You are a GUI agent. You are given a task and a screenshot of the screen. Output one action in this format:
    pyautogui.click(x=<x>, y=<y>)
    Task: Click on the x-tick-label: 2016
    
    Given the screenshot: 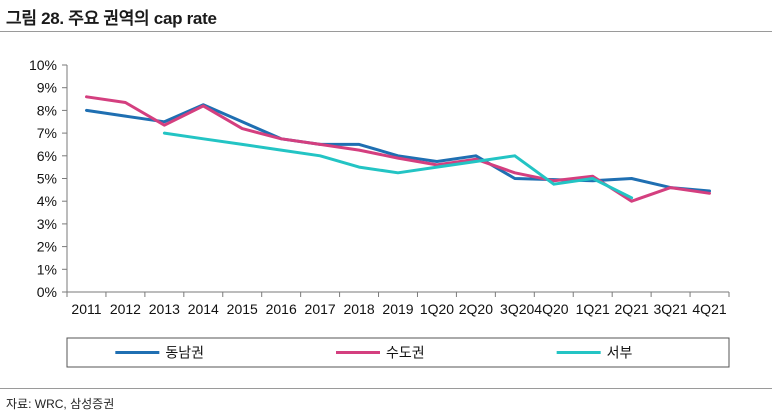 What is the action you would take?
    pyautogui.click(x=281, y=309)
    